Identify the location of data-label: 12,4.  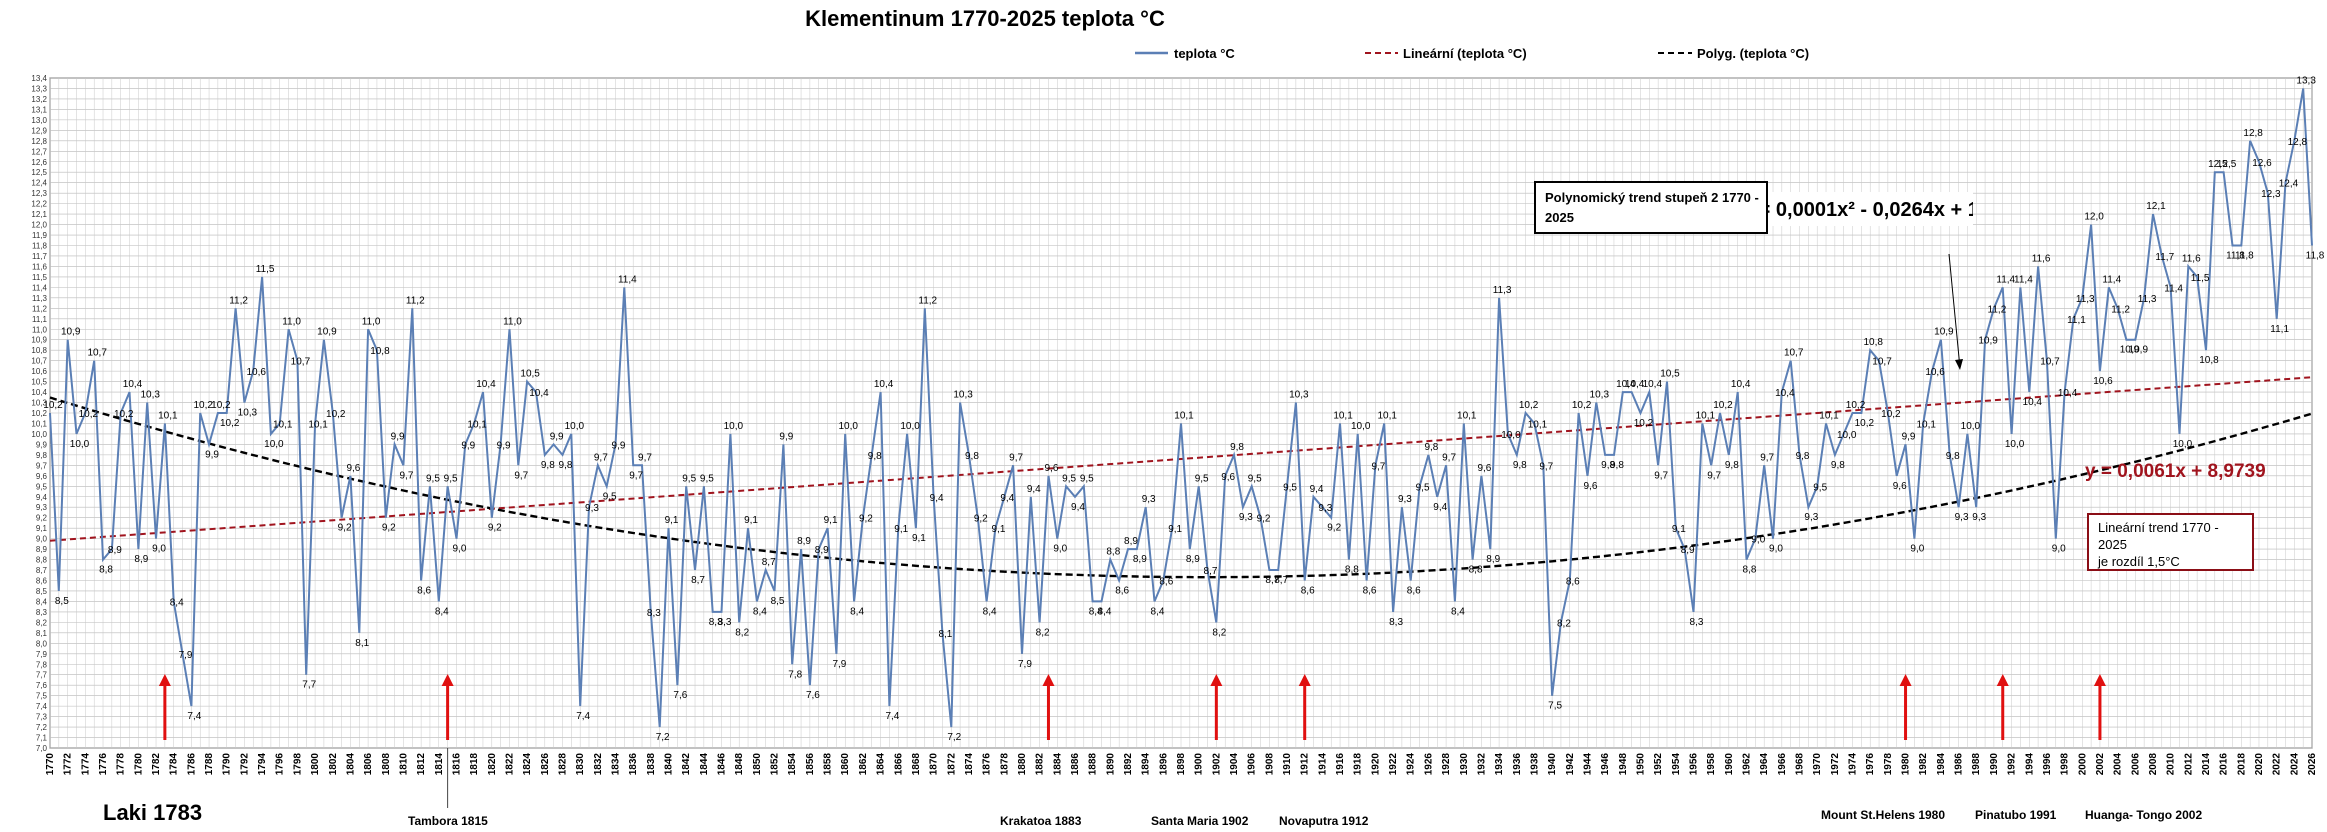
(2289, 184).